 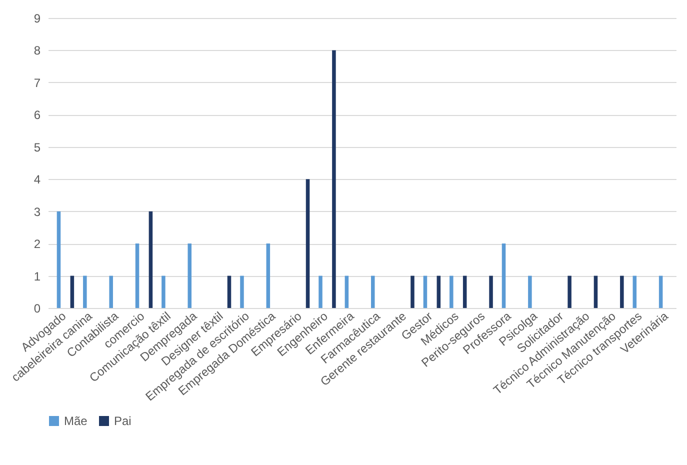 What do you see at coordinates (37, 244) in the screenshot?
I see `y-tick-label: 2` at bounding box center [37, 244].